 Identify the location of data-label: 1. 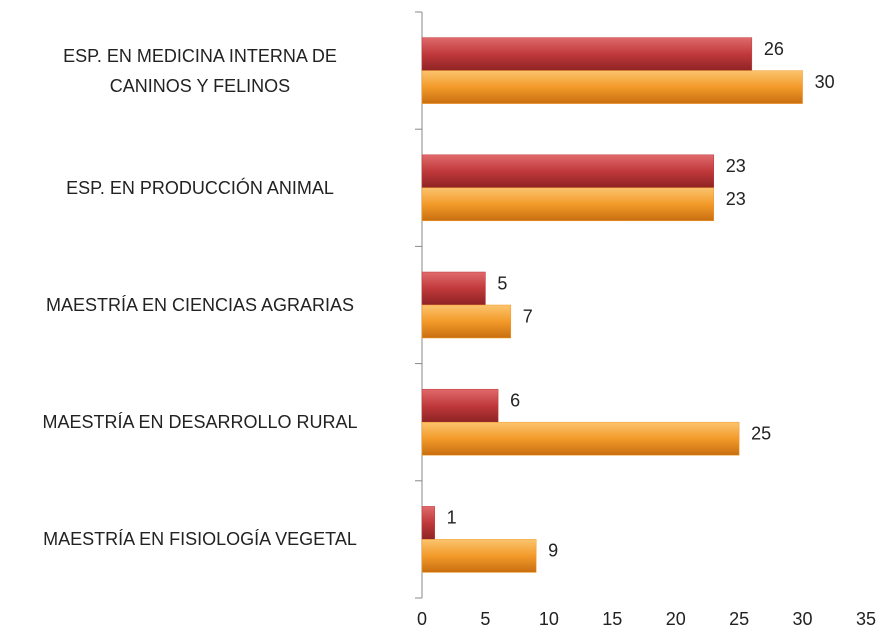
(452, 518).